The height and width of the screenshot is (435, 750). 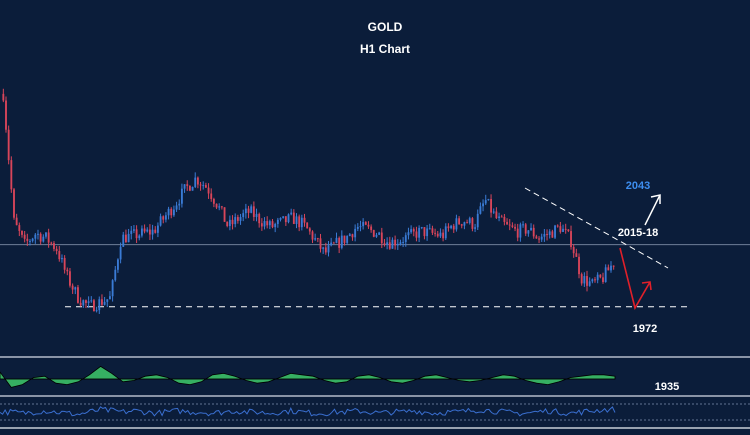 What do you see at coordinates (635, 279) in the screenshot?
I see `down-projection-arrow` at bounding box center [635, 279].